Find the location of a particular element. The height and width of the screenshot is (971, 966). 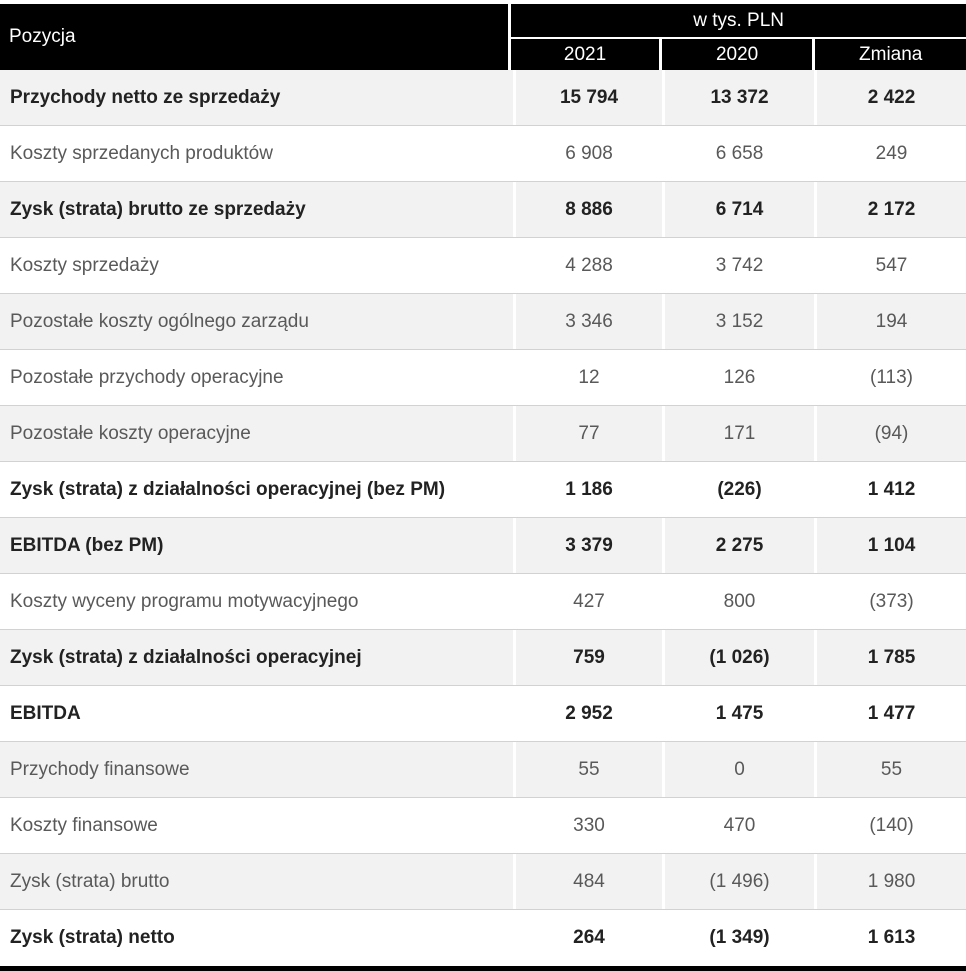

table-header: Pozycja w tys. PLN 2021 2020 Zmiana is located at coordinates (483, 37).